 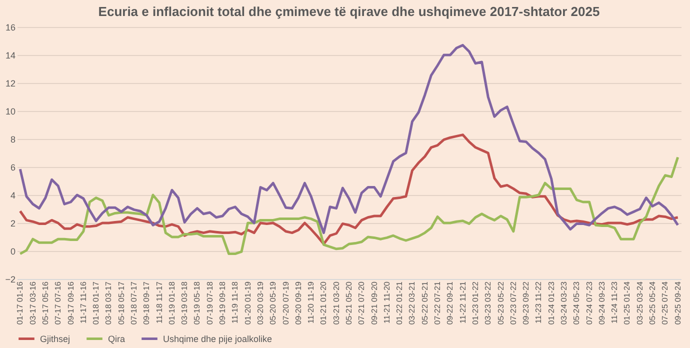 I want to click on y-tick-label: 16, so click(x=10, y=27).